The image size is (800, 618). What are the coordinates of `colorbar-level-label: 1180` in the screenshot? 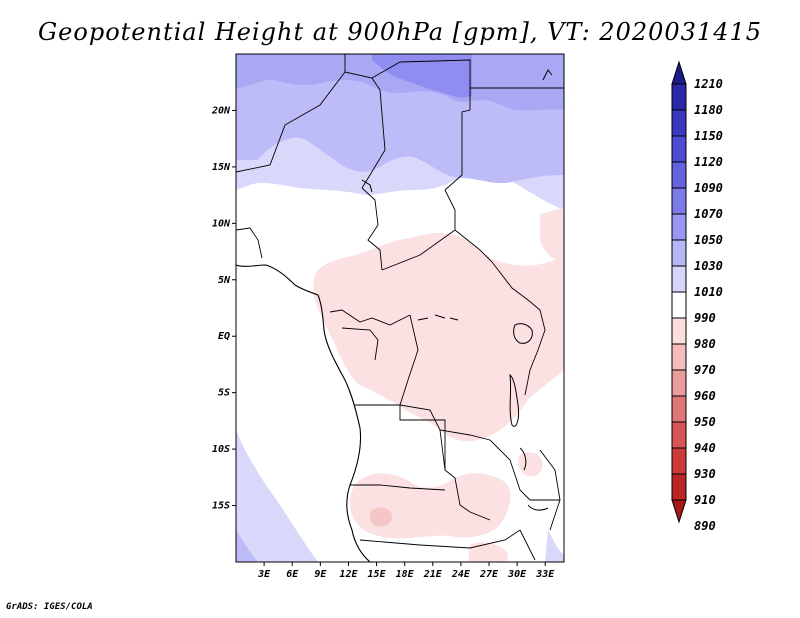 It's located at (708, 110).